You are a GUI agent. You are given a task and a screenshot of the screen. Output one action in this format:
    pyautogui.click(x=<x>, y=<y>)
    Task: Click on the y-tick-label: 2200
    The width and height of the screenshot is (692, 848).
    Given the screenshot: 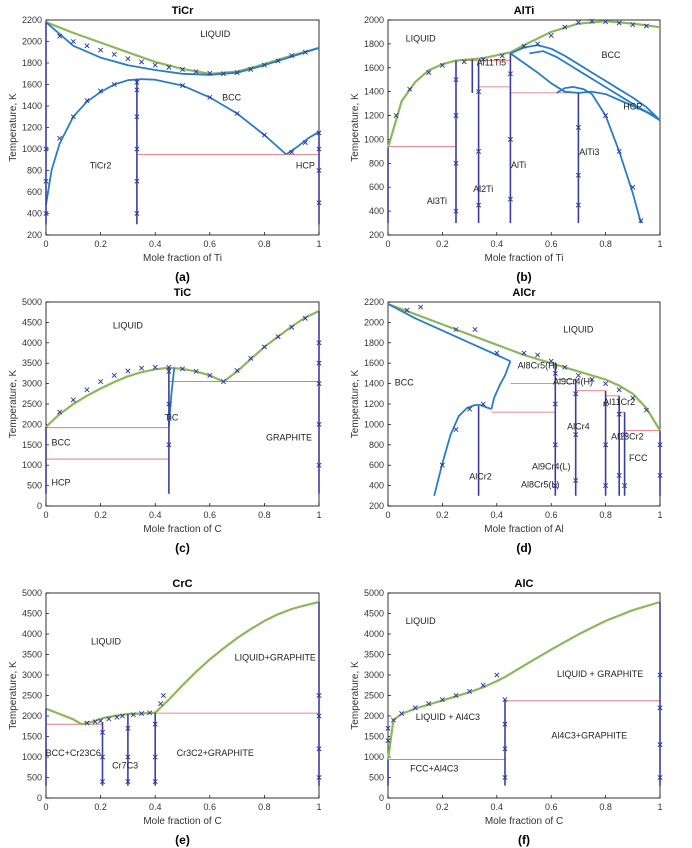 What is the action you would take?
    pyautogui.click(x=374, y=302)
    